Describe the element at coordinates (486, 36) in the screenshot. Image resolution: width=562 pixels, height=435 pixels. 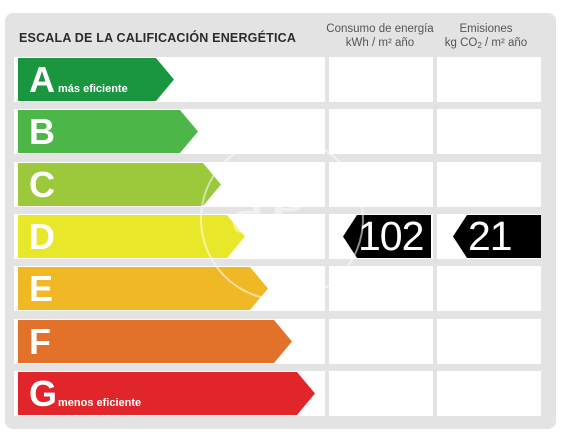
I see `emisiones-column-header: Emisiones kg CO2 / m² año` at that location.